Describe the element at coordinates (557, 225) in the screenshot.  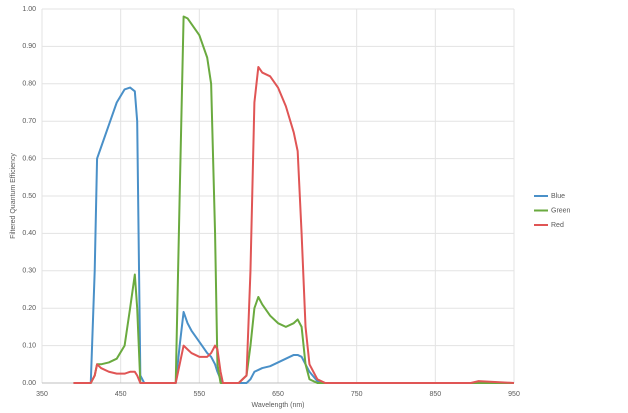
I see `legend-label: Red` at that location.